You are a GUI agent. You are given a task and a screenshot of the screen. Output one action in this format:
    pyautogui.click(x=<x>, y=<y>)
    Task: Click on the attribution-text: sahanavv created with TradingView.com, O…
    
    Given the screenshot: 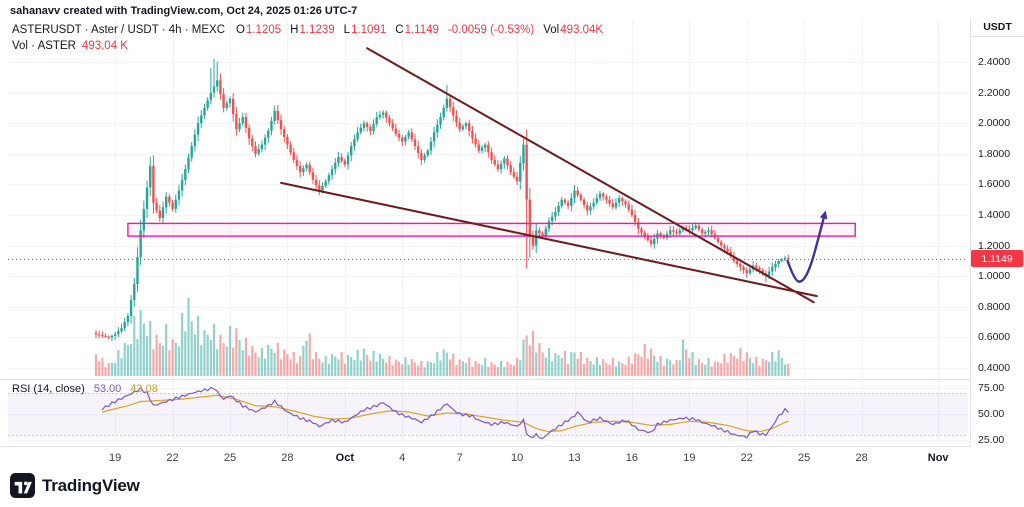 What is the action you would take?
    pyautogui.click(x=184, y=11)
    